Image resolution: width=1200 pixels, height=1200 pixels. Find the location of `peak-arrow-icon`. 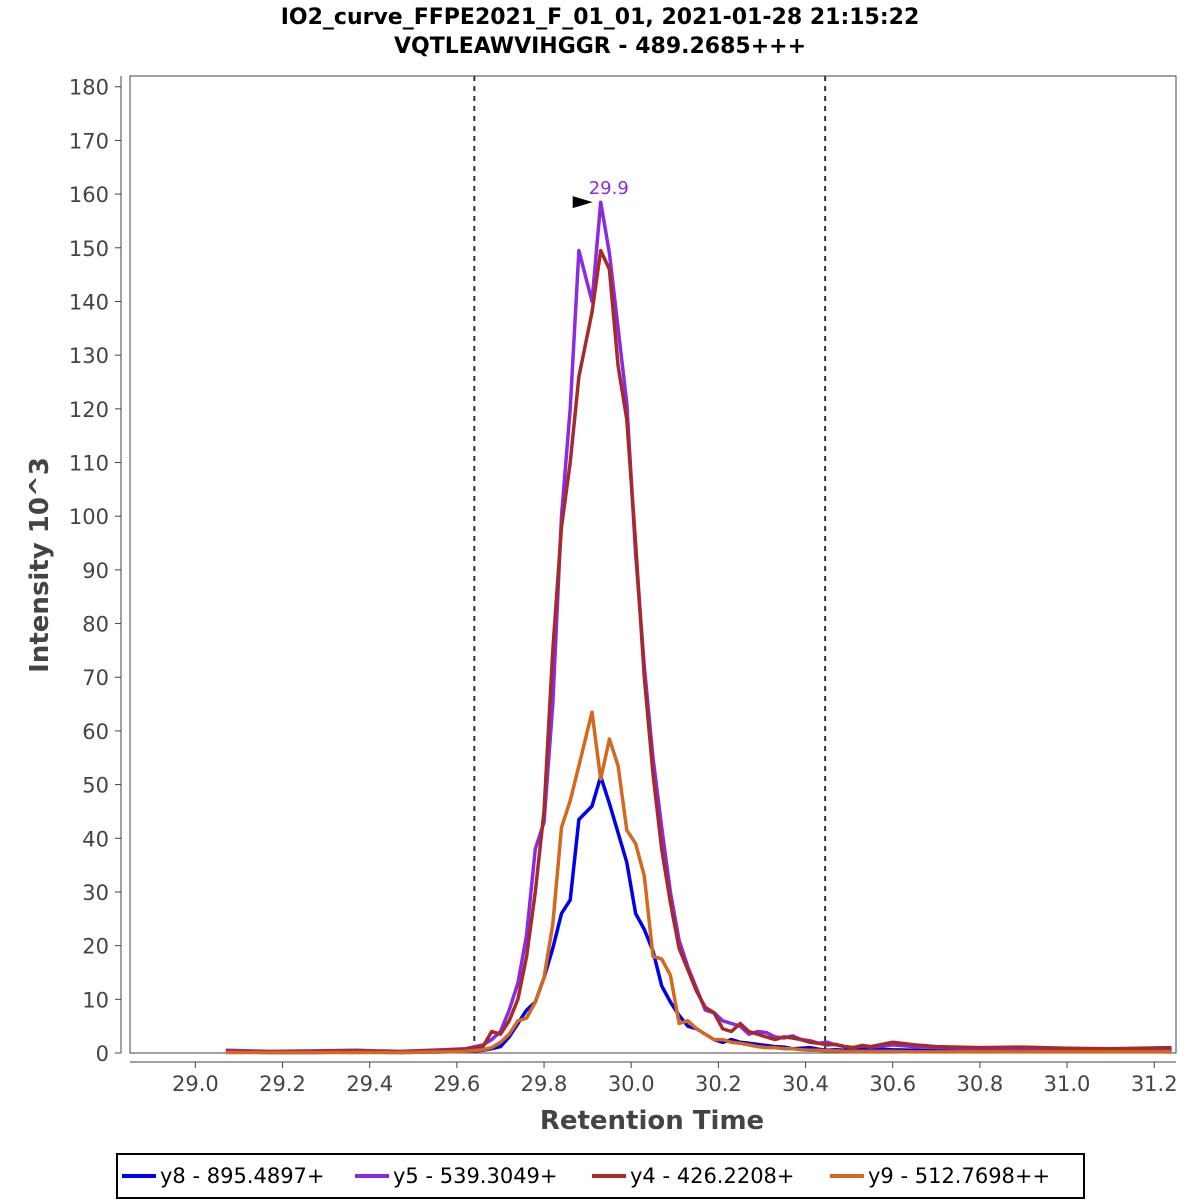

peak-arrow-icon is located at coordinates (582, 202).